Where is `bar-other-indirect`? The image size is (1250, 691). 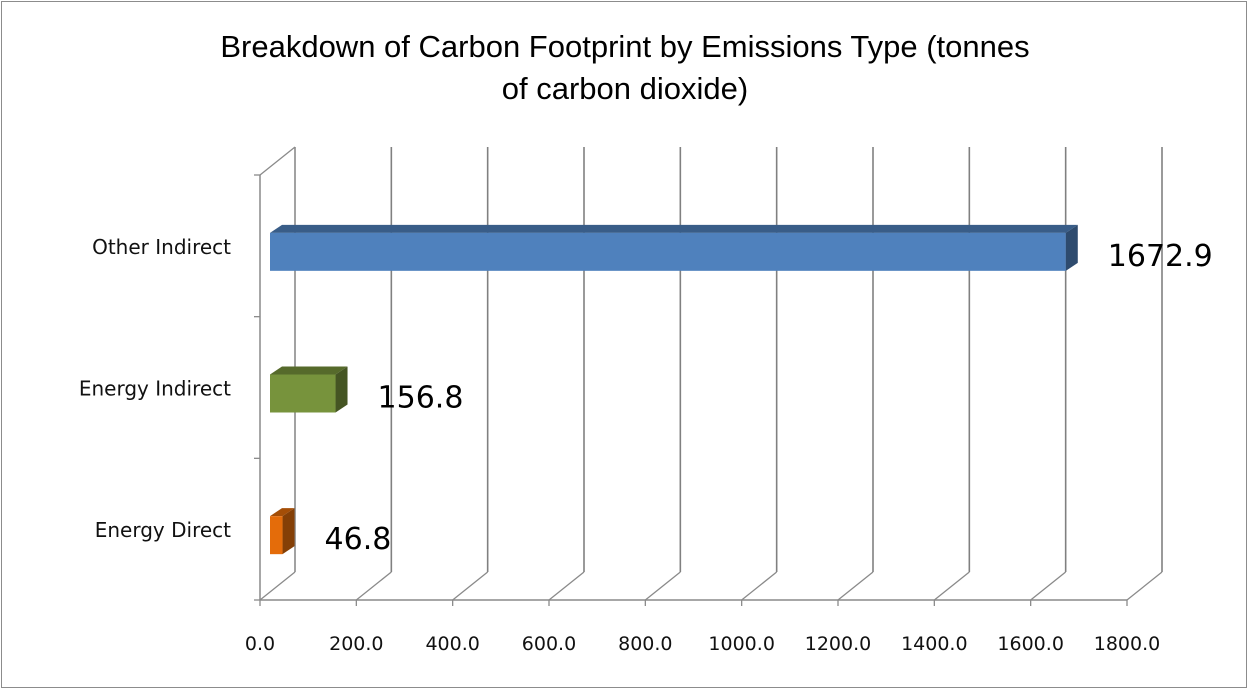
bar-other-indirect is located at coordinates (674, 247).